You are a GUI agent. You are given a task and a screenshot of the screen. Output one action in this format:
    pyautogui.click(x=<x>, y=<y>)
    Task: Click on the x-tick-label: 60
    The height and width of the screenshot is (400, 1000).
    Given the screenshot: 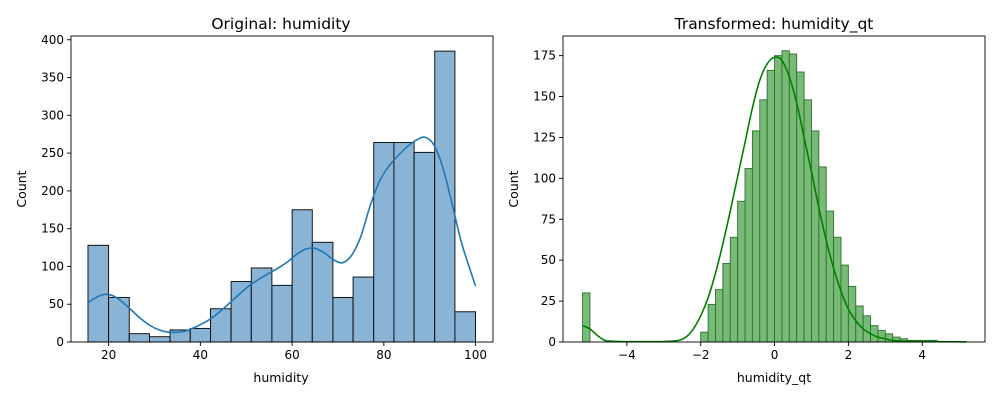 What is the action you would take?
    pyautogui.click(x=291, y=355)
    